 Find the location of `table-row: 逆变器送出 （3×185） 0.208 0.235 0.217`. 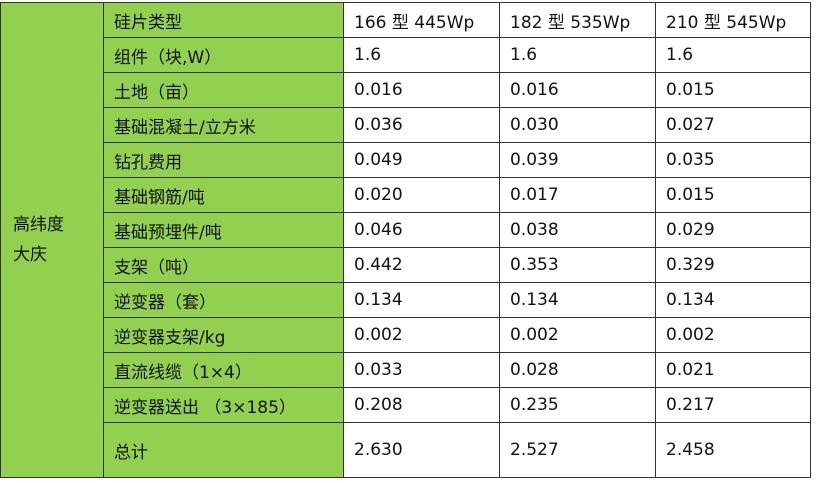

table-row: 逆变器送出 （3×185） 0.208 0.235 0.217 is located at coordinates (406, 405).